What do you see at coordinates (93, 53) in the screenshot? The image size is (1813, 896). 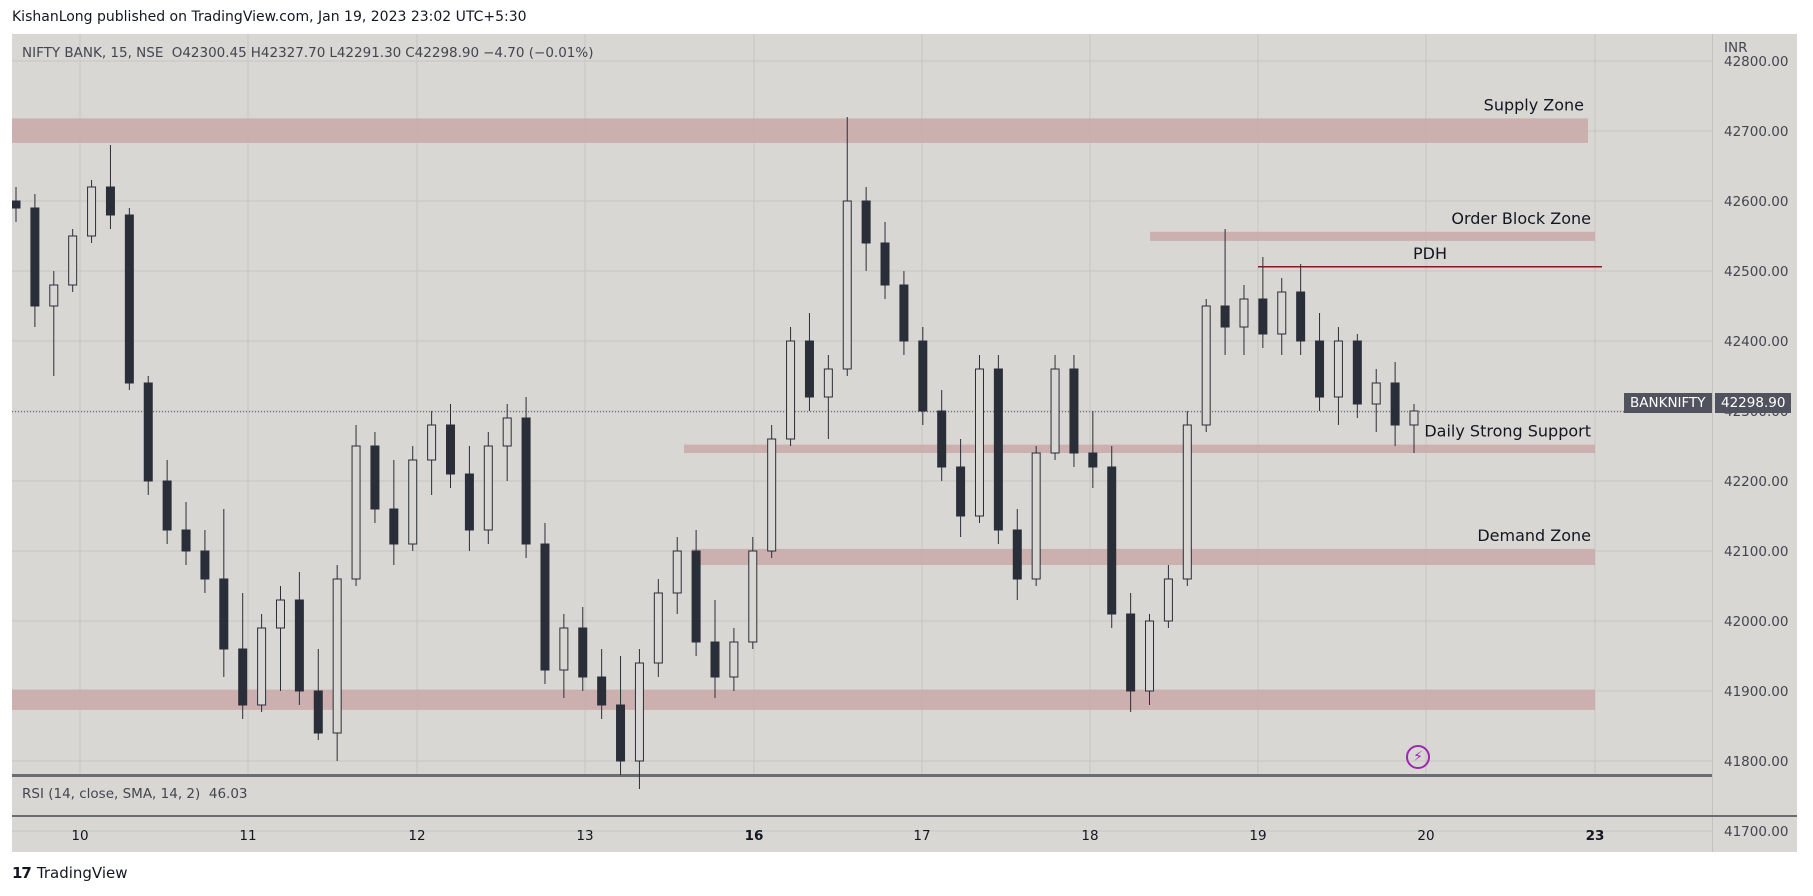 I see `legend-symbol: NIFTY BANK, 15, NSE` at bounding box center [93, 53].